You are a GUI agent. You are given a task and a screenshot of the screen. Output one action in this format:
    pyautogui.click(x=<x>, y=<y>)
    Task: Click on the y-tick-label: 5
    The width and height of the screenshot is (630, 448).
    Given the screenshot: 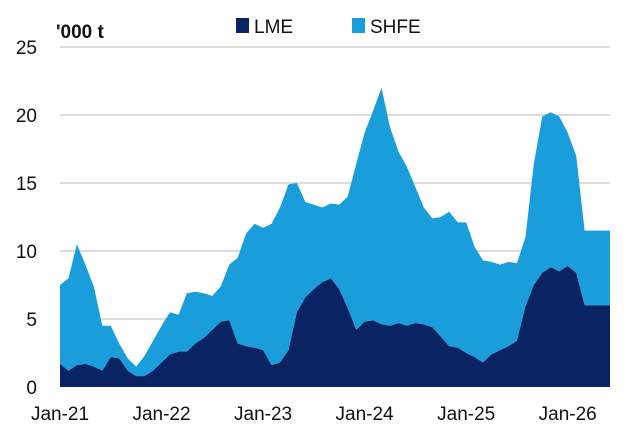 What is the action you would take?
    pyautogui.click(x=31, y=320)
    